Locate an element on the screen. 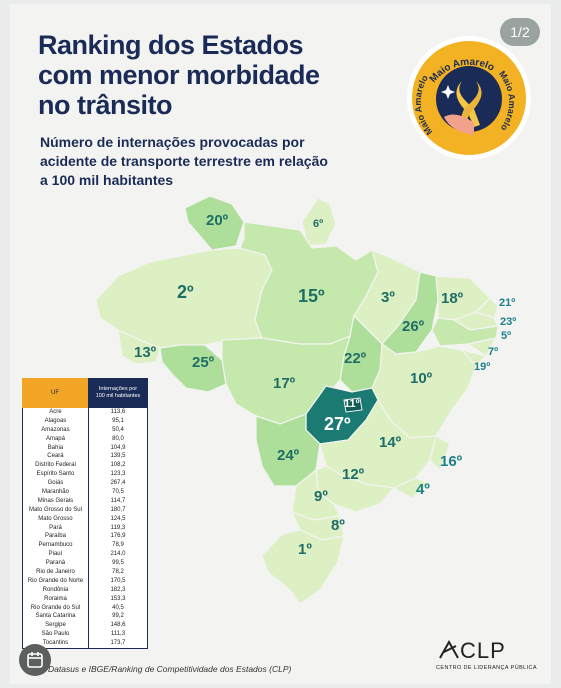 The image size is (561, 688). table-cell-uf: Paraíba is located at coordinates (55, 536).